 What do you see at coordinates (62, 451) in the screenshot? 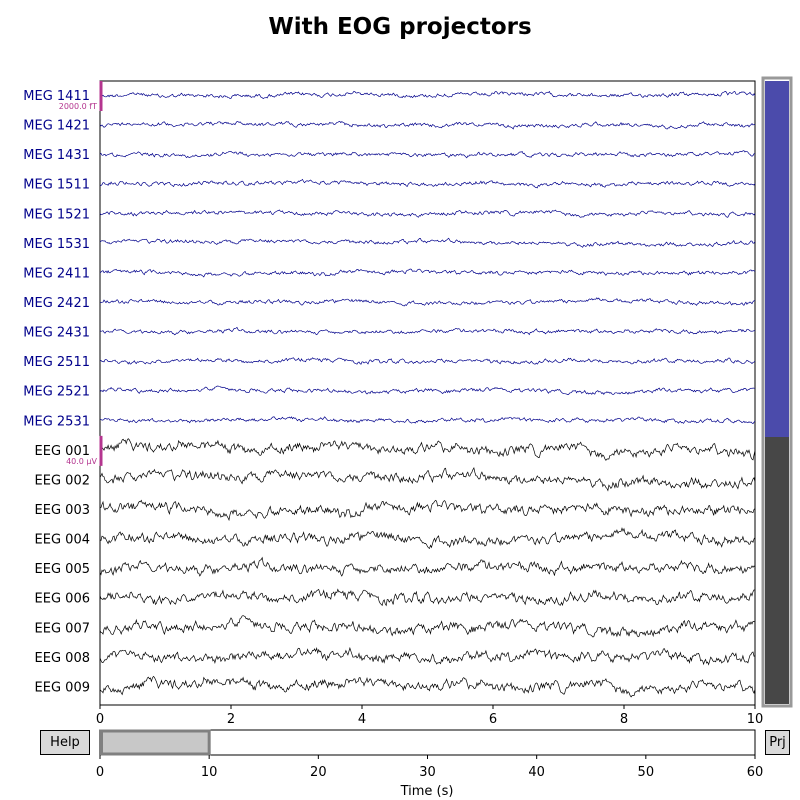
I see `channel-label: EEG 001` at bounding box center [62, 451].